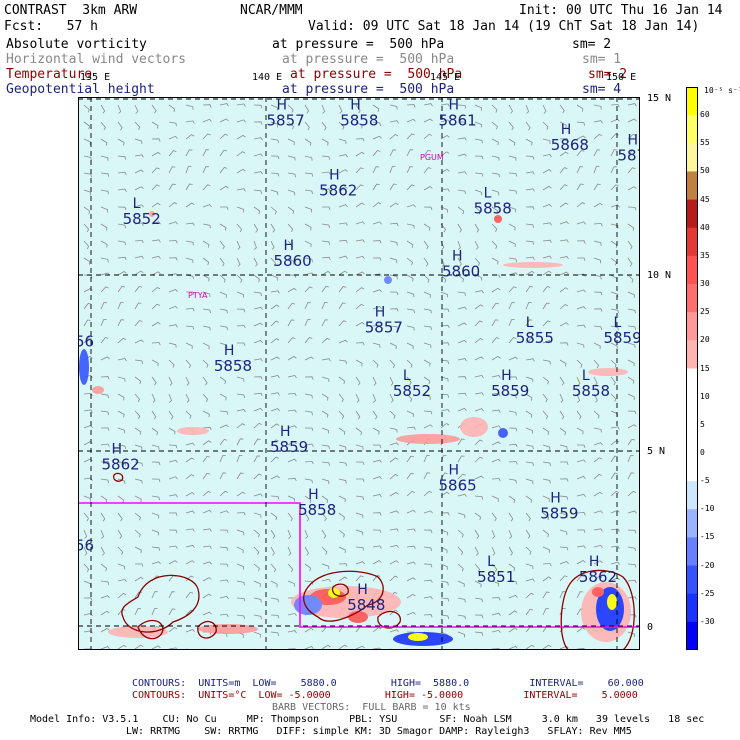 The height and width of the screenshot is (740, 740). Describe the element at coordinates (621, 10) in the screenshot. I see `init-time: Init: 00 UTC Thu 16 Jan 14` at that location.